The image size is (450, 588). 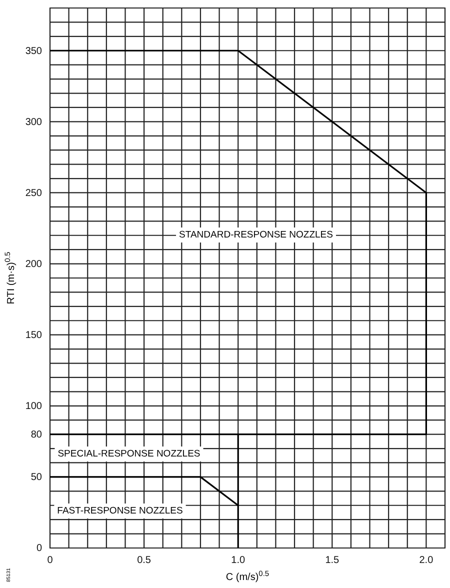 I want to click on y-tick-label: 300, so click(x=33, y=122).